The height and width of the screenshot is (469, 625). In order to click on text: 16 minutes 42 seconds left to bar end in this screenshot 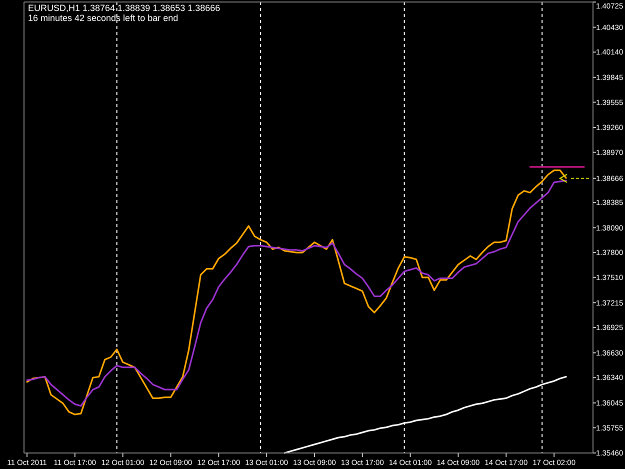, I will do `click(103, 18)`.